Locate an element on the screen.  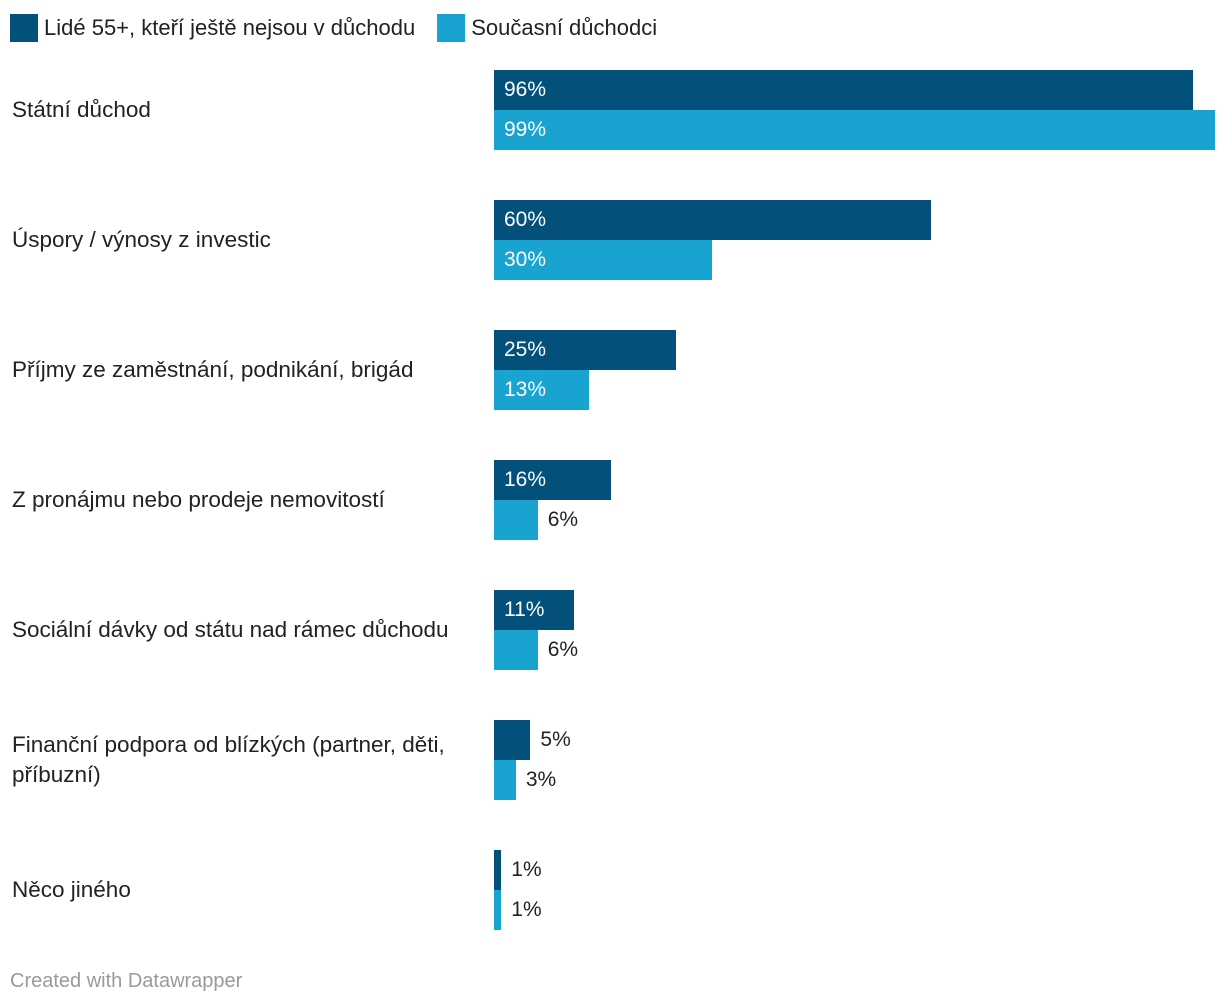
data-label: 96% is located at coordinates (525, 89).